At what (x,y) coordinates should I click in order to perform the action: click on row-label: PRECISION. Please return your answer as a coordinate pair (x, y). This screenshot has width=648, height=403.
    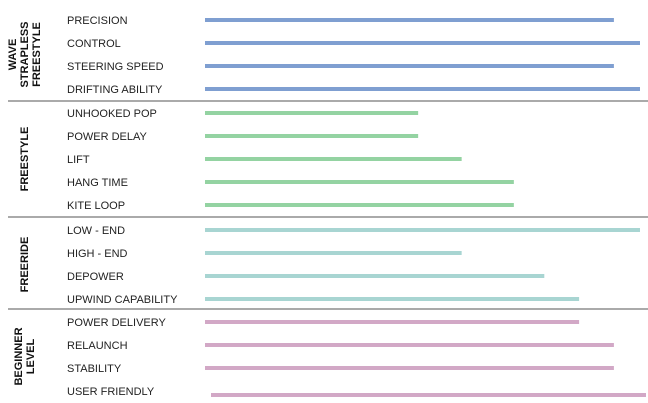
    Looking at the image, I should click on (97, 21).